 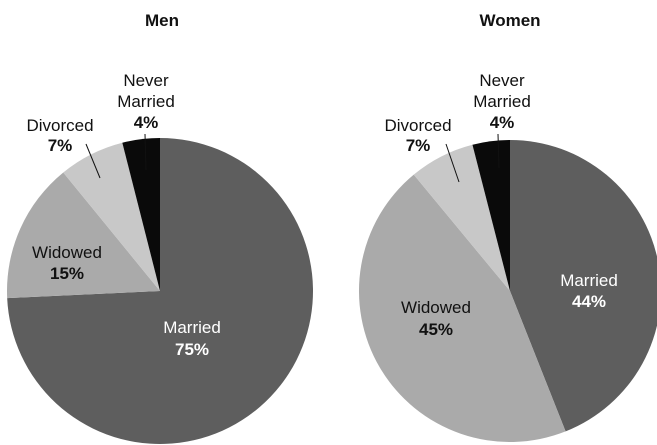 I want to click on men-divorced-label: Divorced, so click(x=59, y=125).